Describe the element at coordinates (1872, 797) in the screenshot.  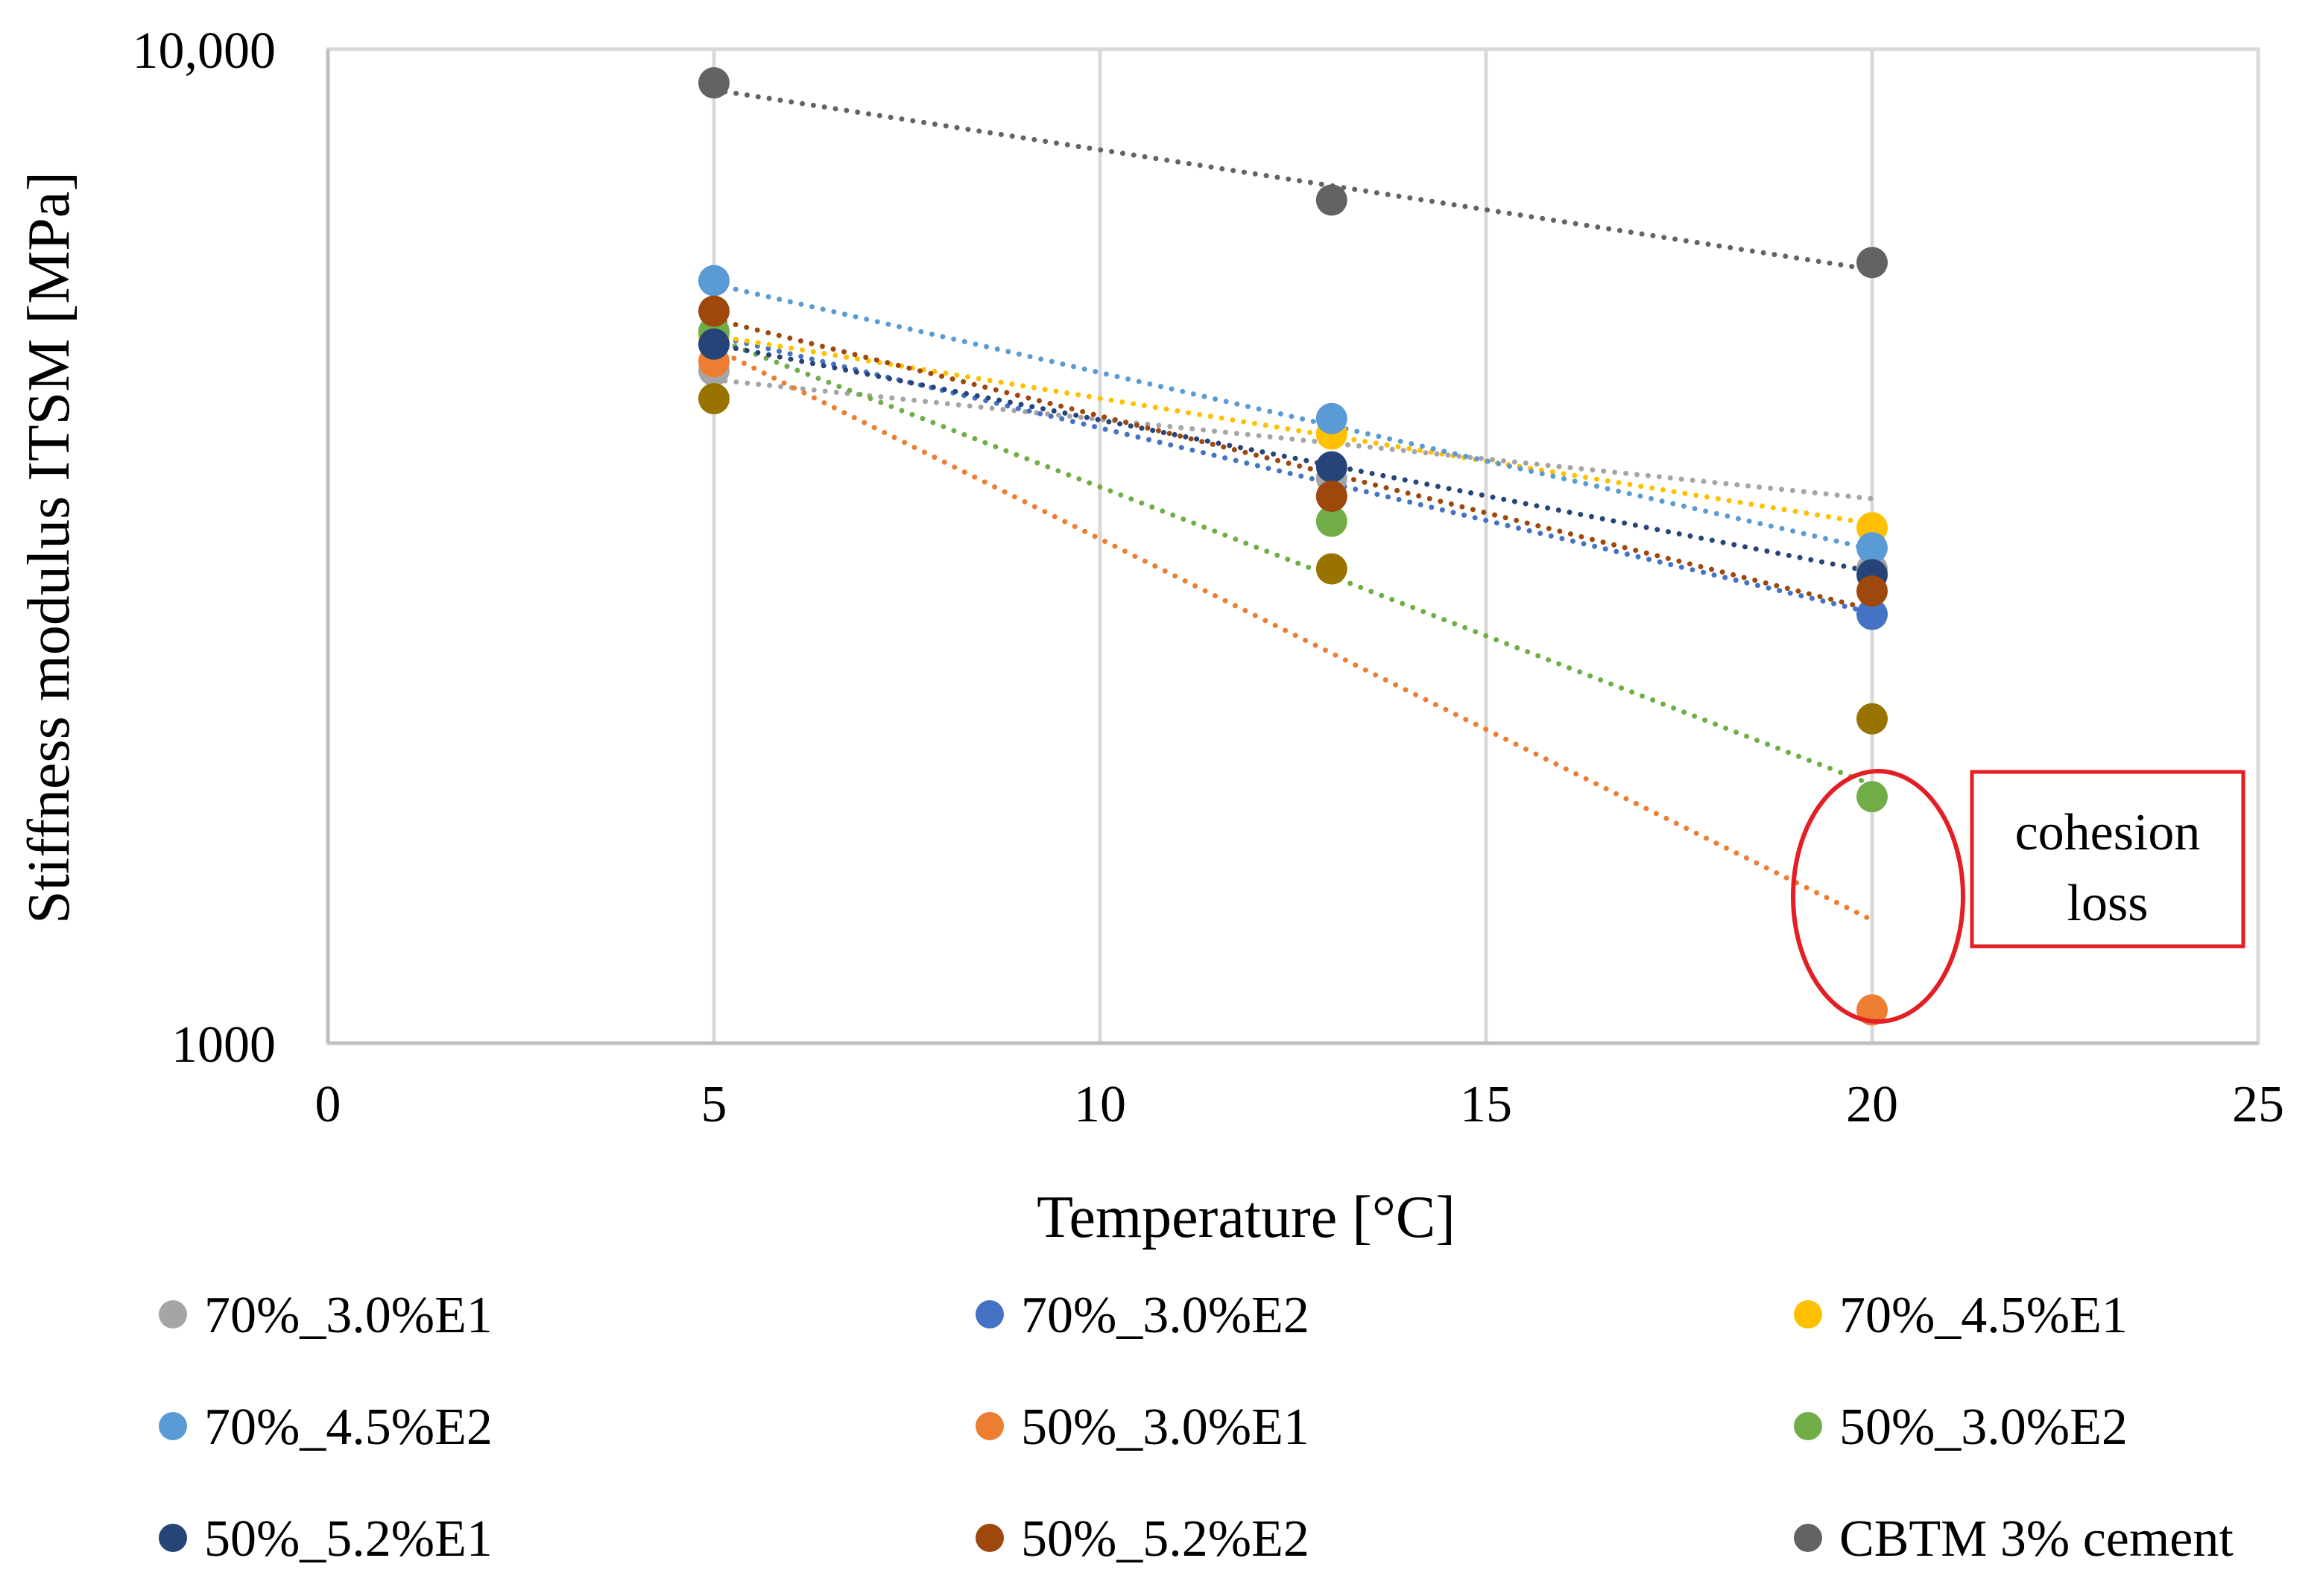
I see `data-point-50%_3.0%E2-20` at that location.